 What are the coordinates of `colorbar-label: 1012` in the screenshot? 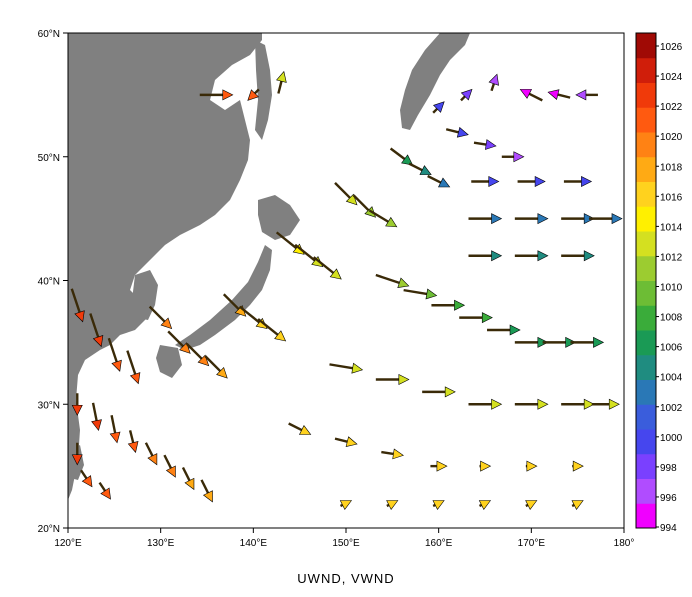 It's located at (671, 257).